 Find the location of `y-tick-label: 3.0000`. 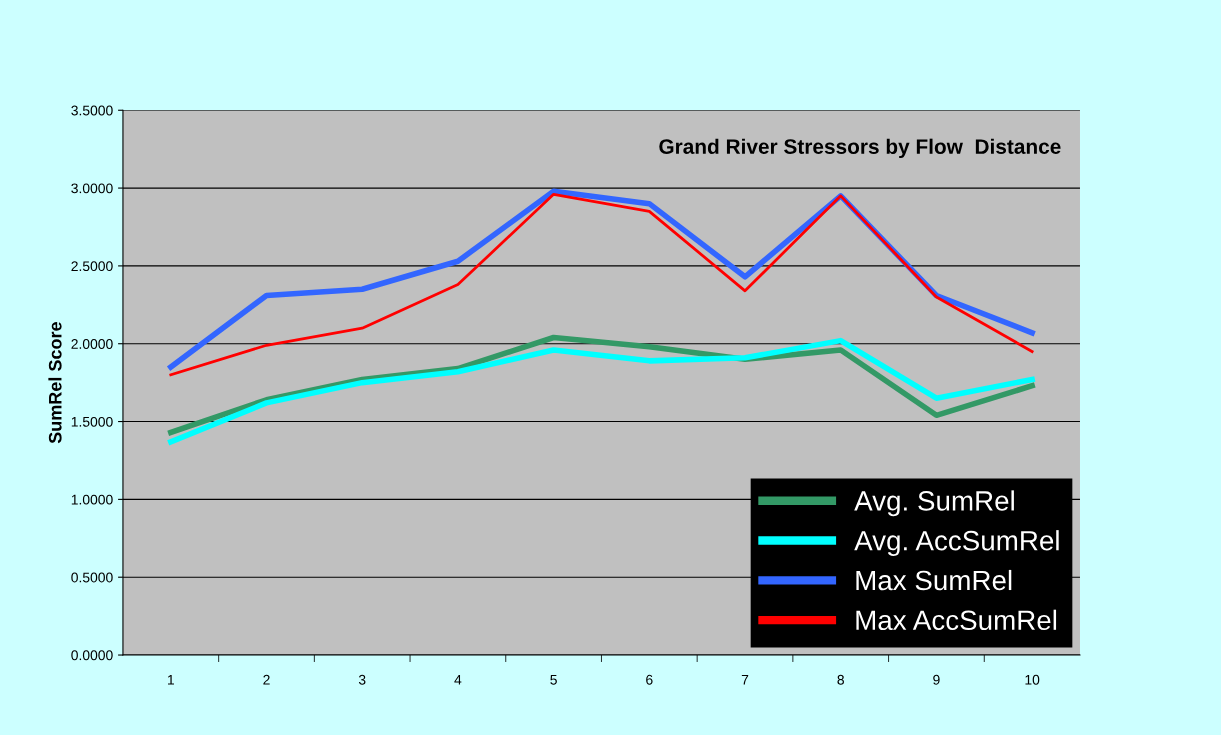

y-tick-label: 3.0000 is located at coordinates (92, 188).